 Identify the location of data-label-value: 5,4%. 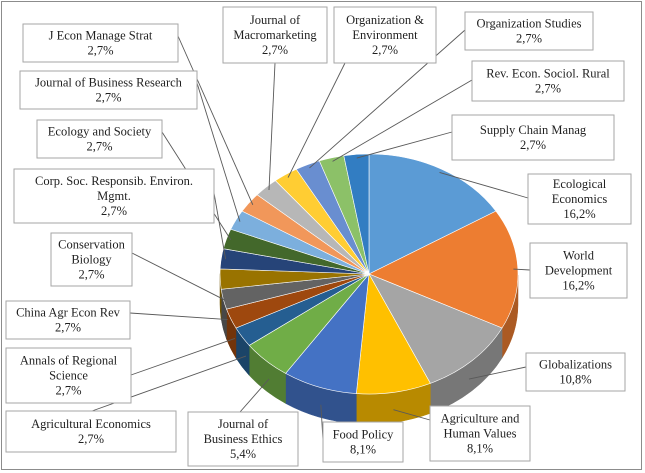
(243, 454).